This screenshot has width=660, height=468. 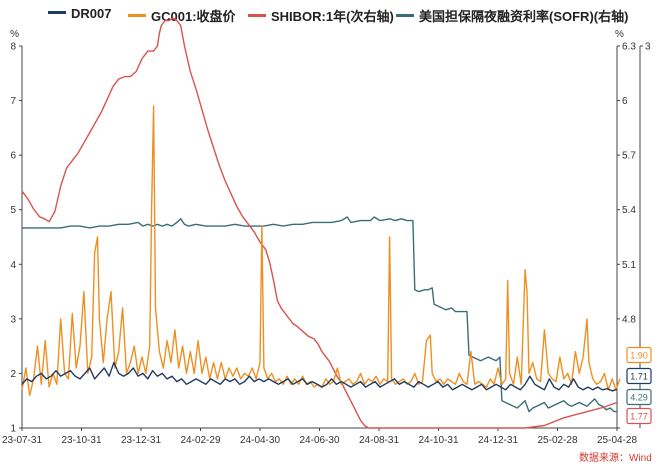 I want to click on right1-tick-label: 6, so click(x=625, y=101).